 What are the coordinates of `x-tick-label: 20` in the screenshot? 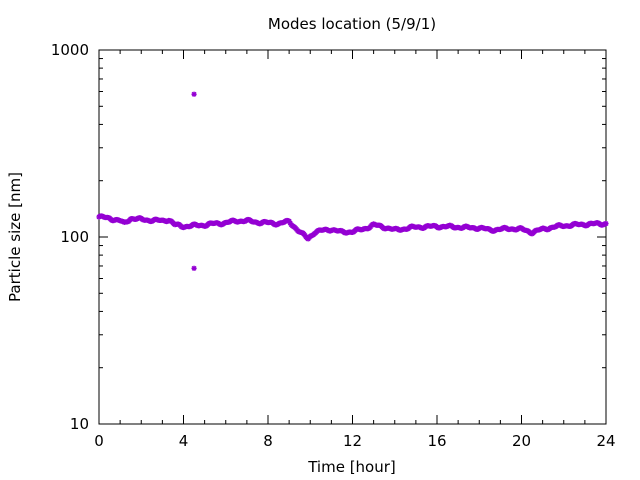 It's located at (521, 441).